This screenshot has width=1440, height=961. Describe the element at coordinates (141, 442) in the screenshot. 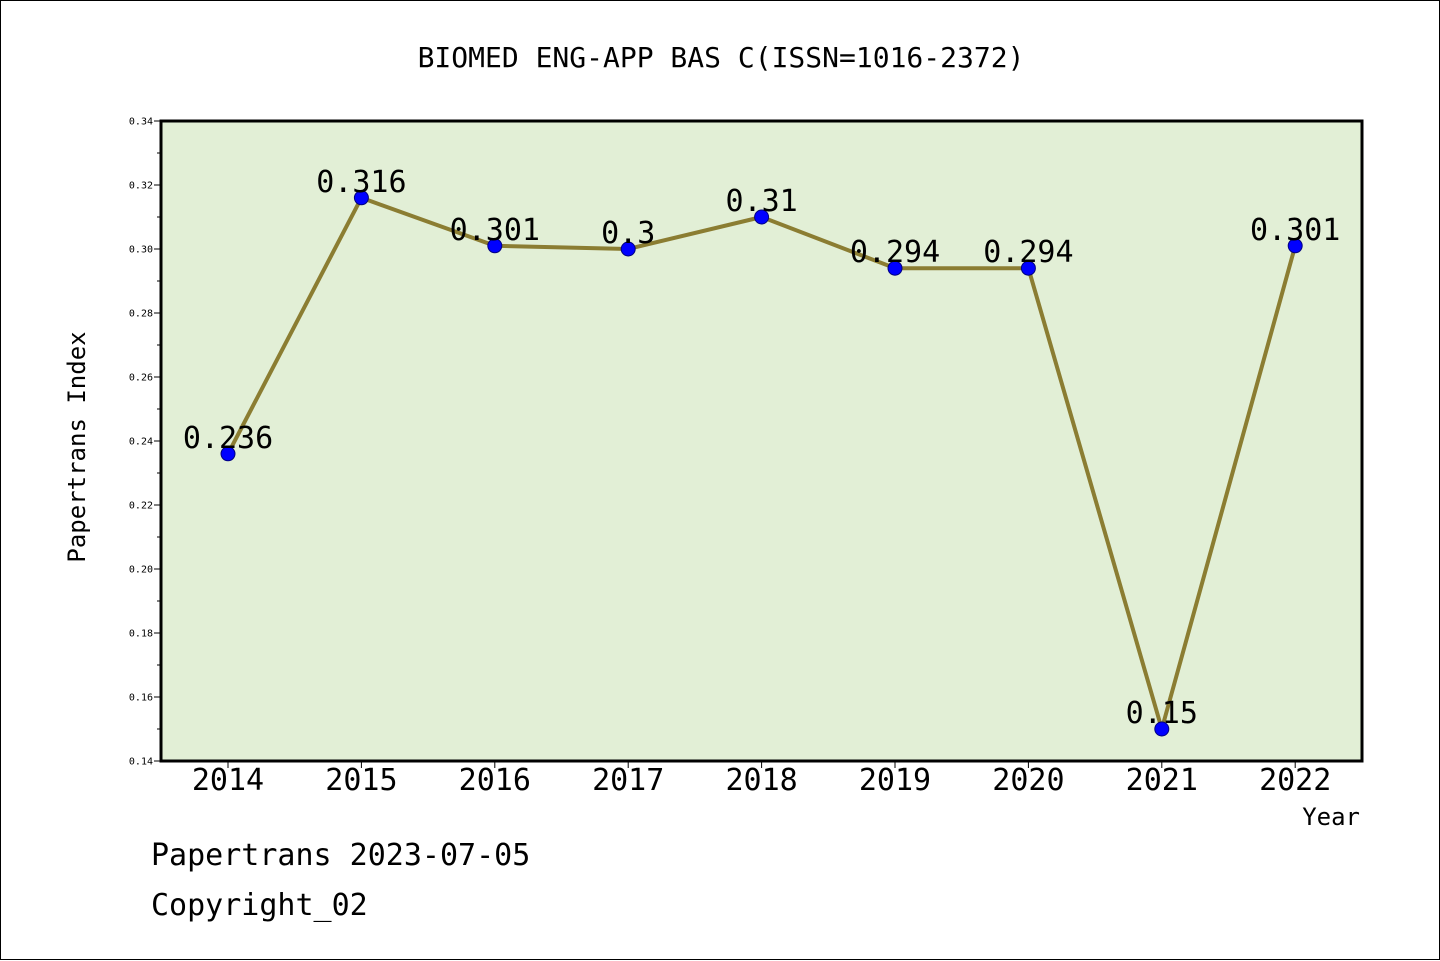

I see `y-tick-label: 0.24` at that location.